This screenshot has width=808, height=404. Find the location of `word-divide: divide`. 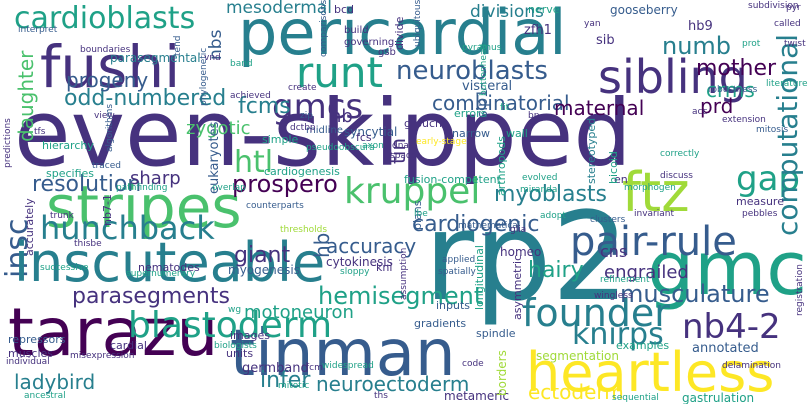

word-divide: divide is located at coordinates (399, 33).